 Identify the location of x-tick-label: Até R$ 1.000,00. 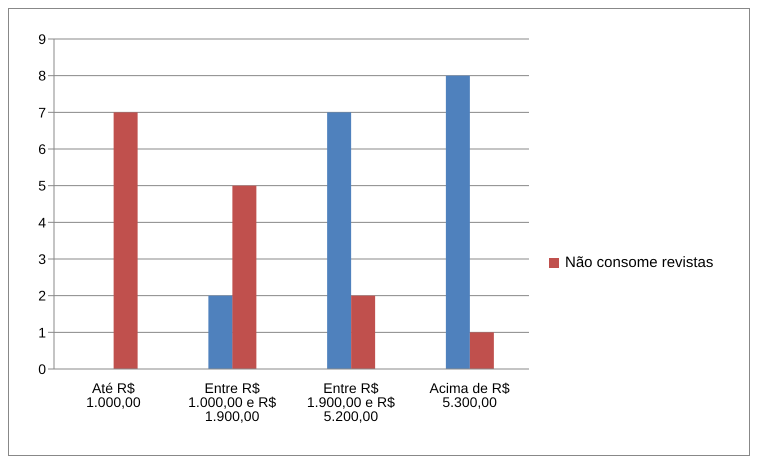
(113, 395).